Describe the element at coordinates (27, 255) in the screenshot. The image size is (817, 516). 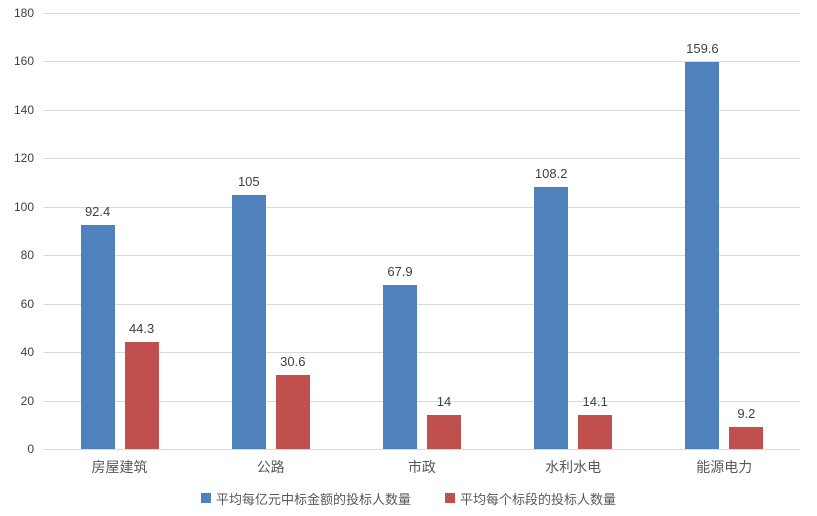
I see `y-tick-label: 80` at that location.